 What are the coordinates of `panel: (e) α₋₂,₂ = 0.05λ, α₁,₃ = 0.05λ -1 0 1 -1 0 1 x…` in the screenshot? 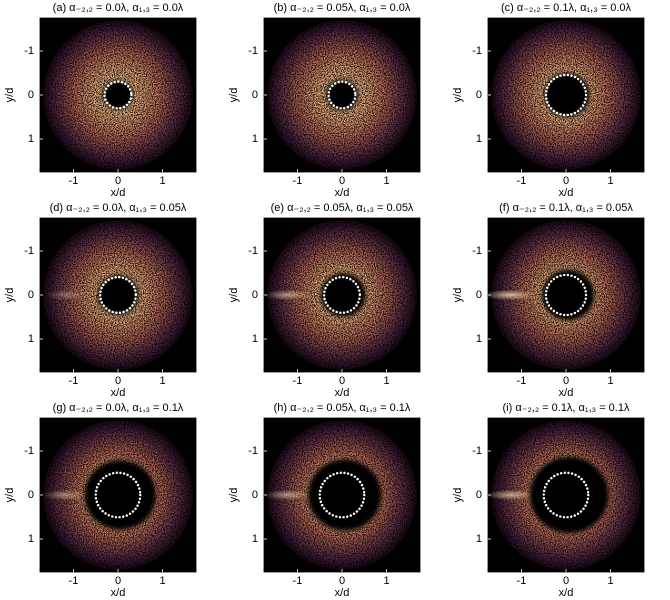 It's located at (324, 300).